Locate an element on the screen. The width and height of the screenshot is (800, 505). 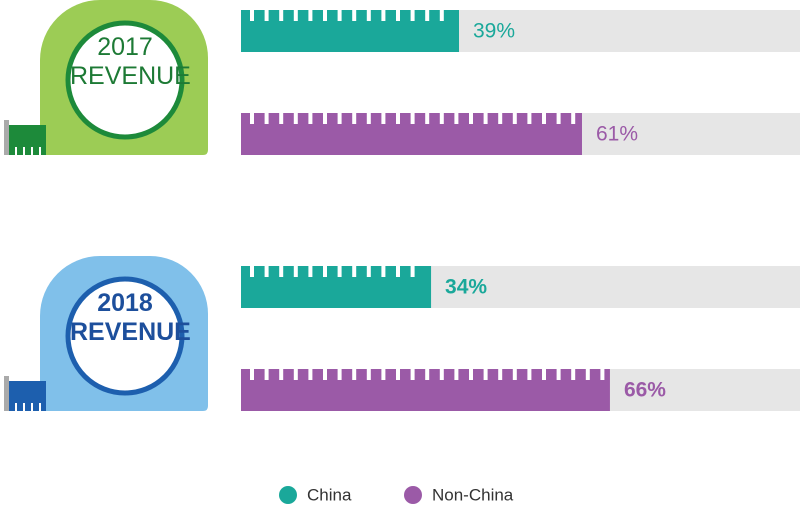
category-label: 2018 REVENUE is located at coordinates (130, 317).